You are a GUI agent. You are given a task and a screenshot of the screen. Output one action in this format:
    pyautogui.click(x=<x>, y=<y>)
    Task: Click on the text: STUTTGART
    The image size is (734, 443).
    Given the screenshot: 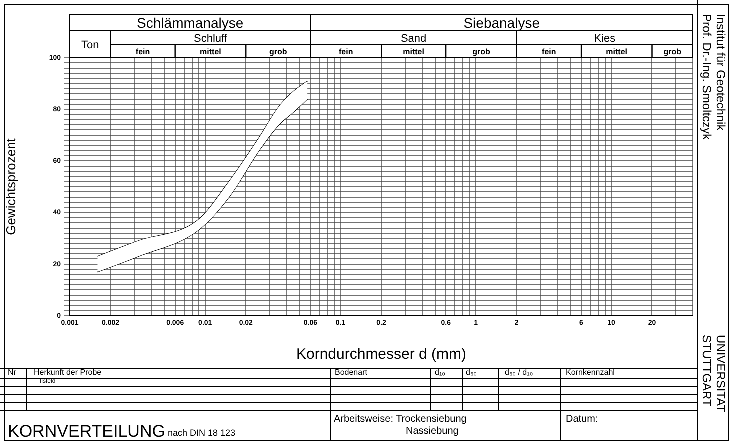 What is the action you would take?
    pyautogui.click(x=707, y=371)
    